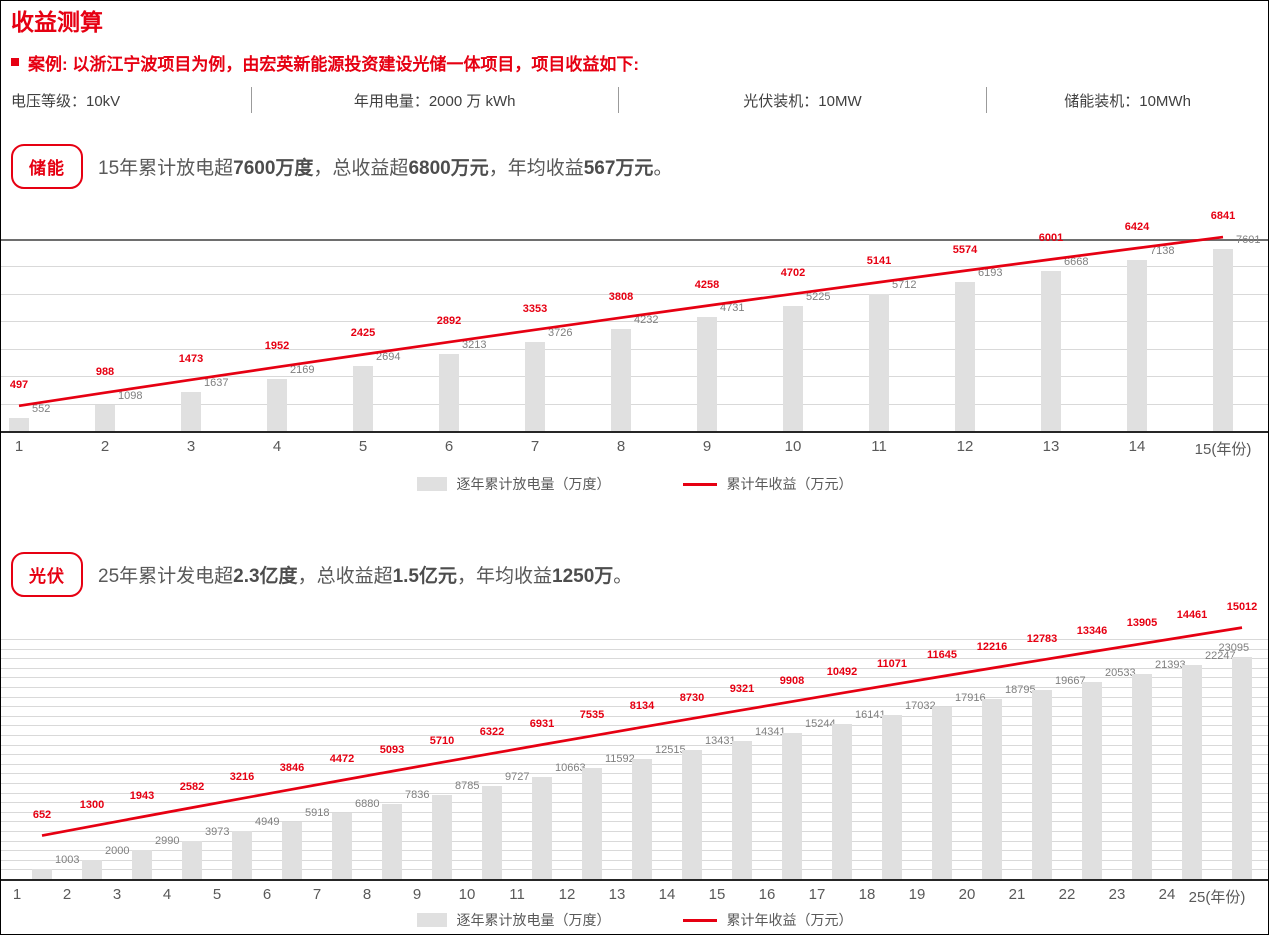  What do you see at coordinates (130, 395) in the screenshot?
I see `bar-value-label: 1098` at bounding box center [130, 395].